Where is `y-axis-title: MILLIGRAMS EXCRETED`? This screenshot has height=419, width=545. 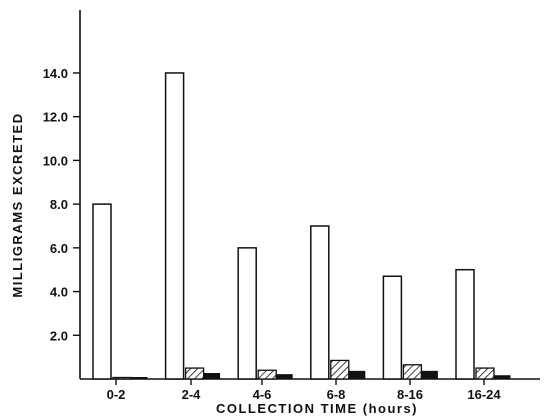
y-axis-title: MILLIGRAMS EXCRETED is located at coordinates (17, 204).